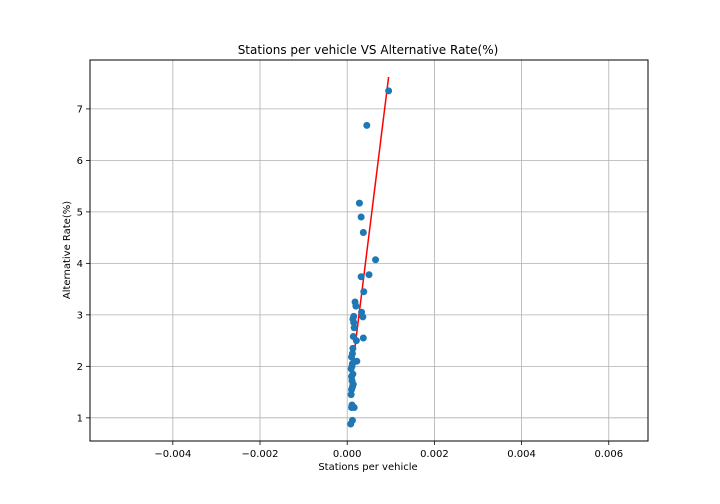 This screenshot has width=720, height=504. I want to click on x-tick-label: 0.004, so click(521, 454).